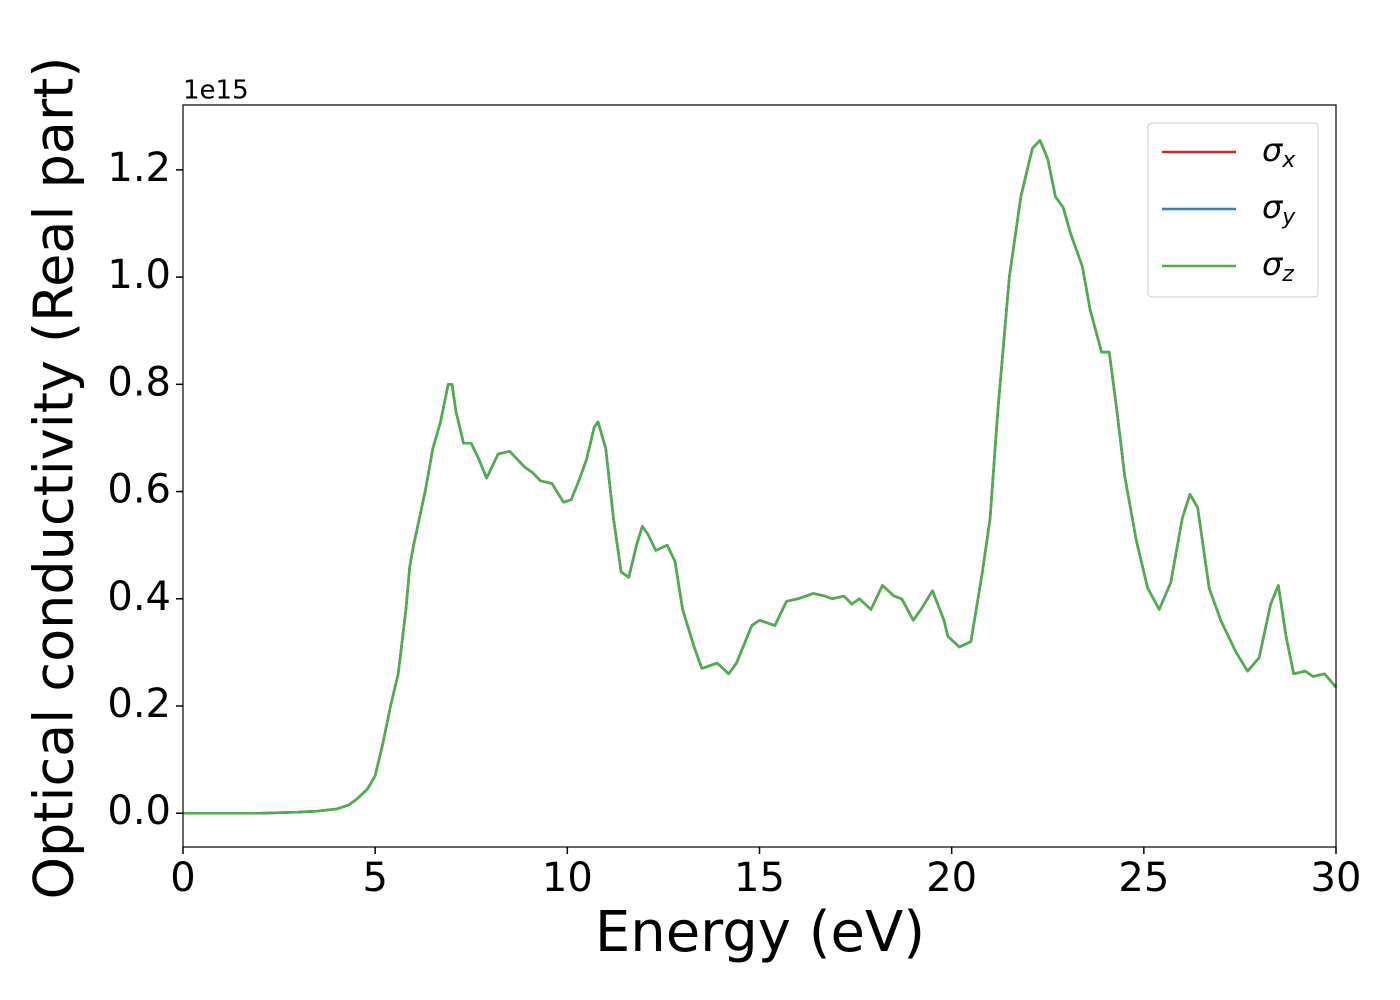  I want to click on x-tick-label: 5, so click(374, 878).